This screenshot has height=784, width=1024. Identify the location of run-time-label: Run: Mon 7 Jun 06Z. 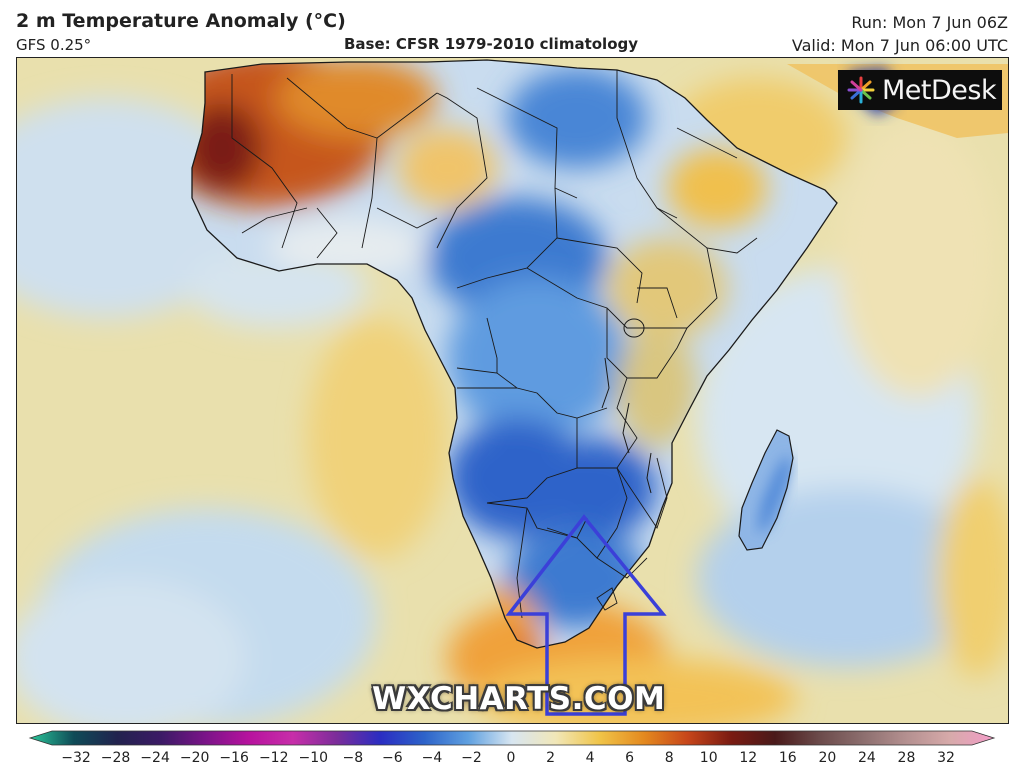
(929, 22).